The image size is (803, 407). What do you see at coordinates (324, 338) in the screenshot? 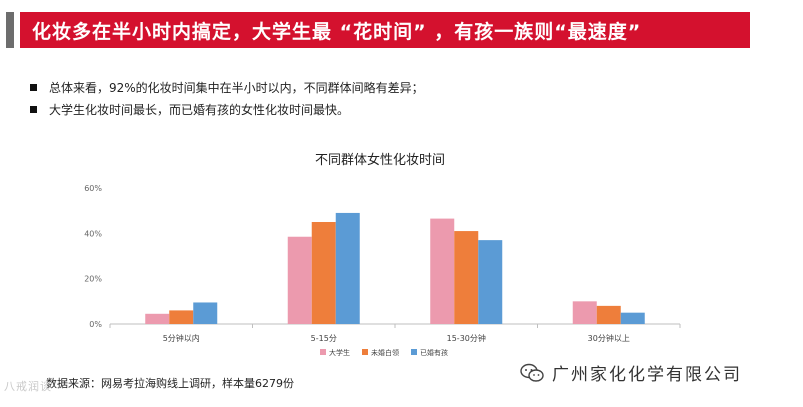
I see `x-tick-label: 5-15分` at bounding box center [324, 338].